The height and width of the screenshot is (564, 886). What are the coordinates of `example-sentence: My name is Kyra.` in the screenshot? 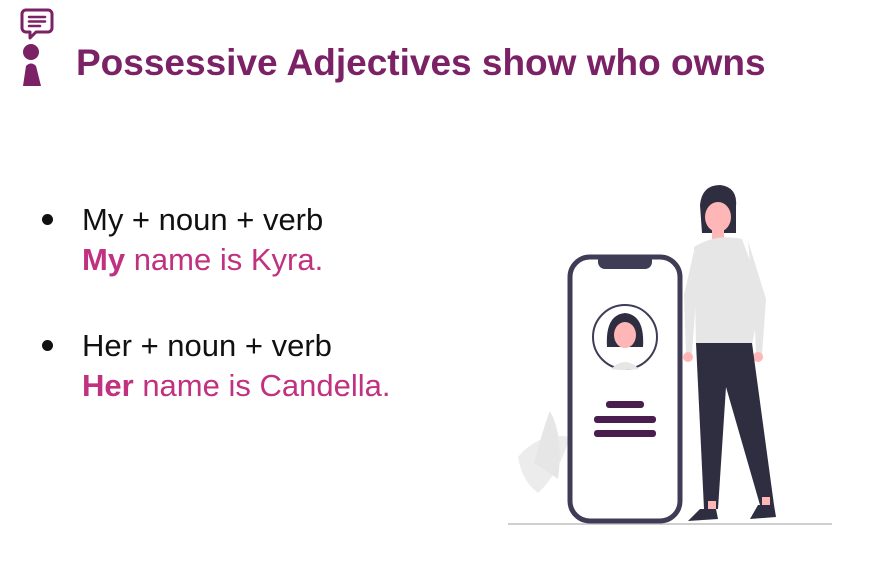 It's located at (300, 260).